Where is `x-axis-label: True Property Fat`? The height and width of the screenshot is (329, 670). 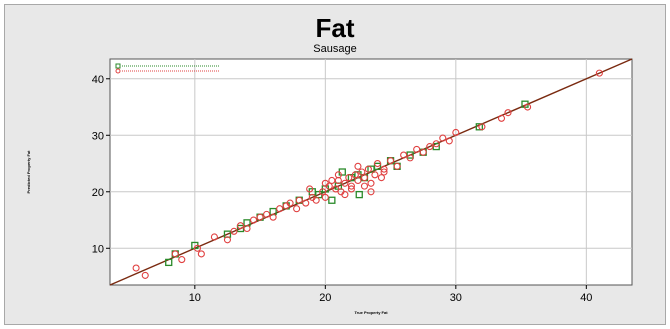 x-axis-label: True Property Fat is located at coordinates (371, 312).